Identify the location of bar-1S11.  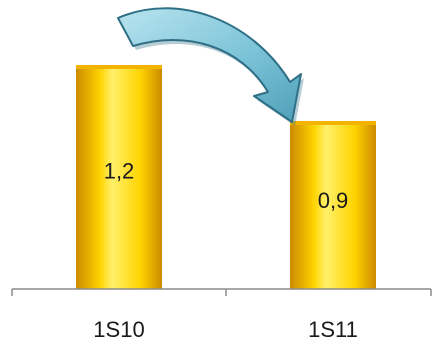
(333, 205).